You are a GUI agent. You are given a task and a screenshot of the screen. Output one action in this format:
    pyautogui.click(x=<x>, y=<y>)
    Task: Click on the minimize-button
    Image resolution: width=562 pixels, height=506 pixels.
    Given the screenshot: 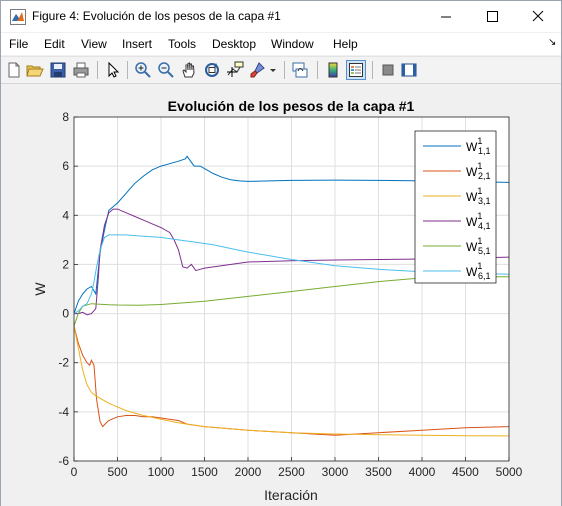 What is the action you would take?
    pyautogui.click(x=446, y=16)
    